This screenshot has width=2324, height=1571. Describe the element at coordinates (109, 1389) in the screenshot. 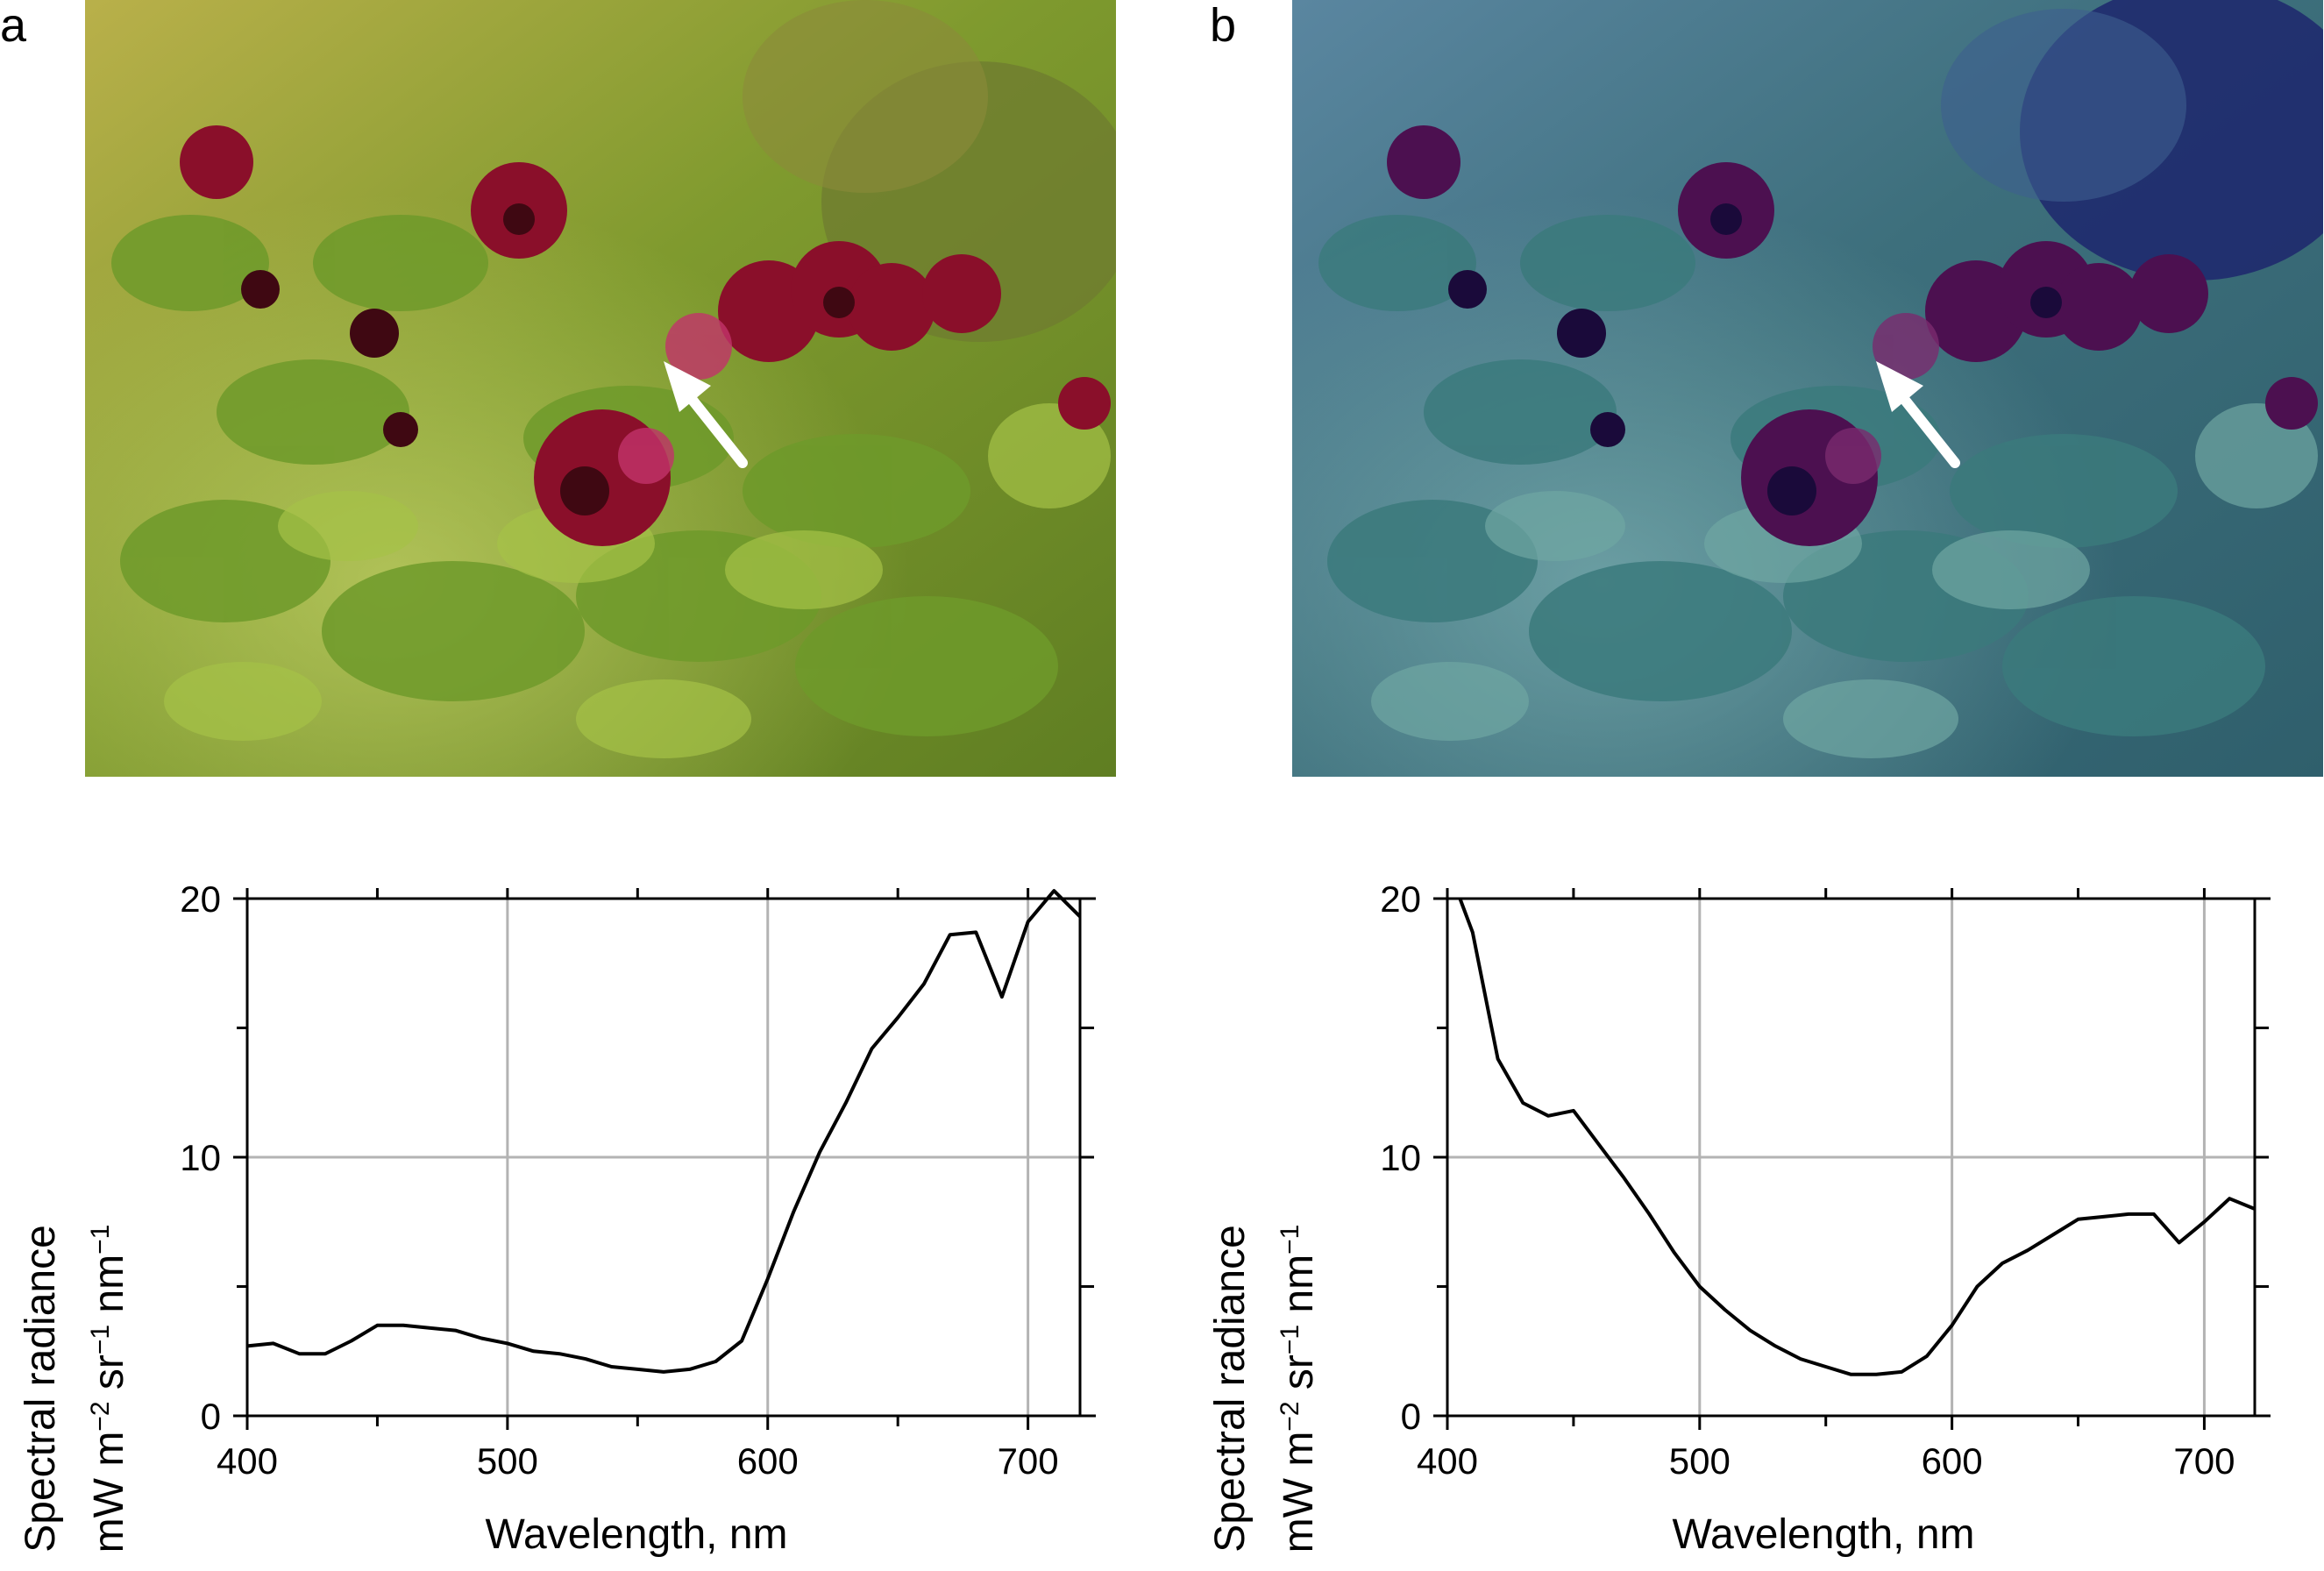

I see `chart-a-ylabel-line2: mW m−2 sr−1 nm−1` at that location.